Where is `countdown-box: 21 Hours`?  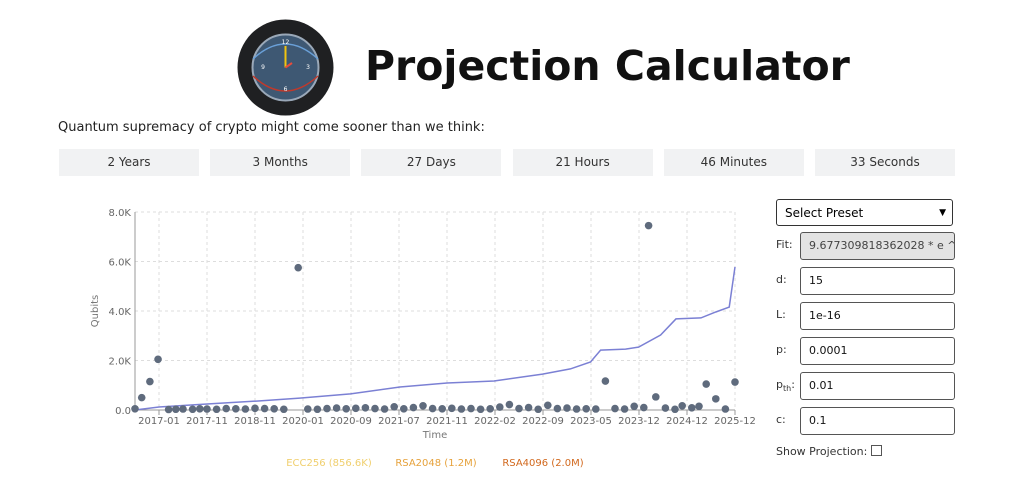 countdown-box: 21 Hours is located at coordinates (582, 162).